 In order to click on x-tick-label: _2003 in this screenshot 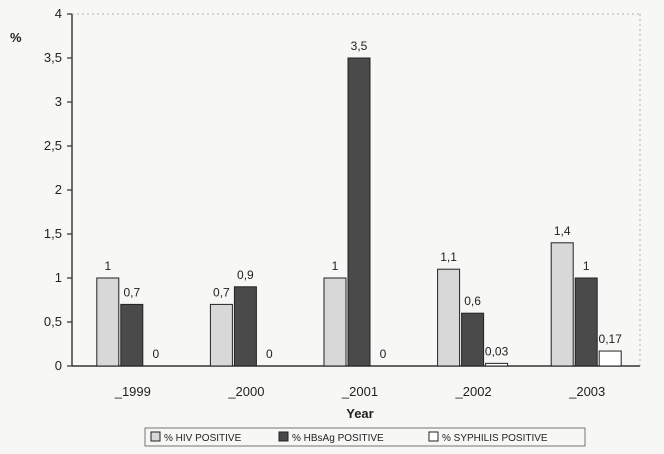, I will do `click(586, 391)`.